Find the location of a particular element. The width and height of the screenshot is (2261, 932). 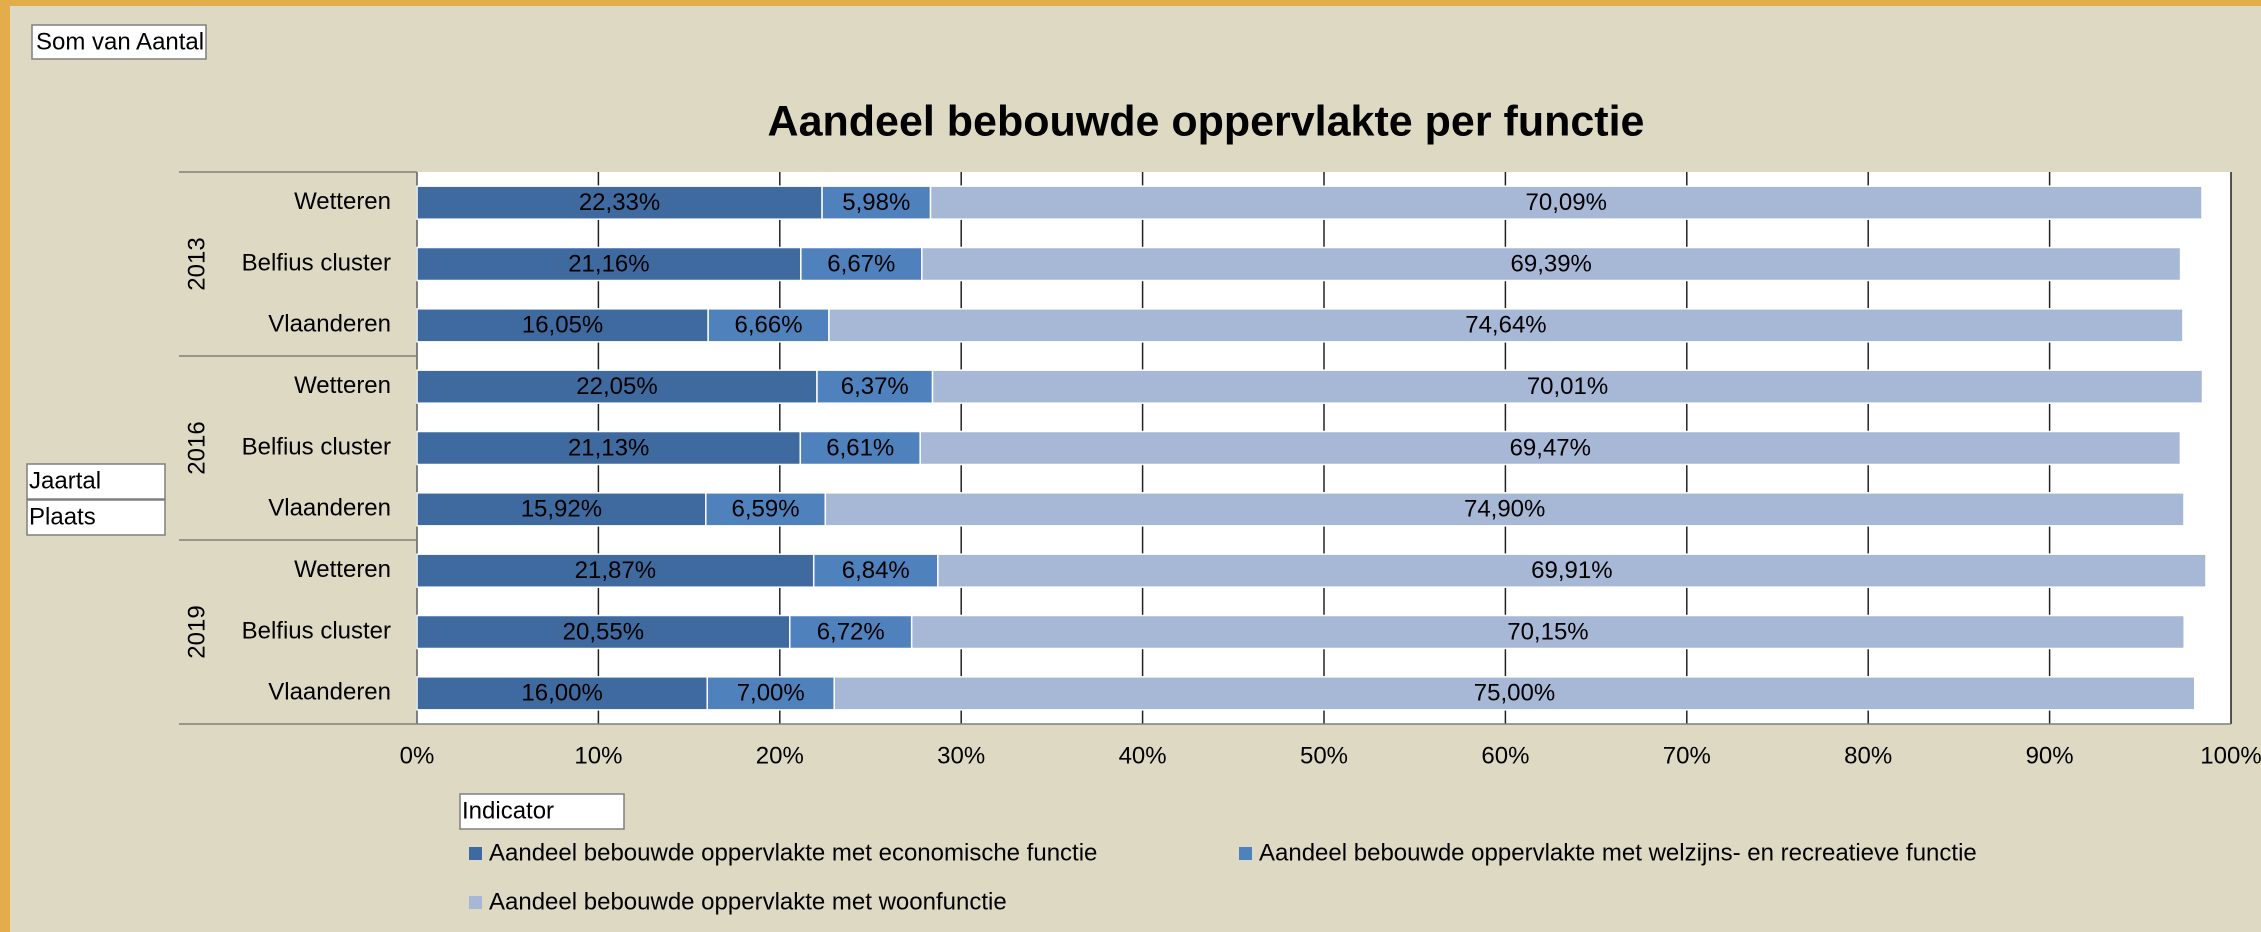

chart-title: Aandeel bebouwde oppervlakte per functie is located at coordinates (1206, 121).